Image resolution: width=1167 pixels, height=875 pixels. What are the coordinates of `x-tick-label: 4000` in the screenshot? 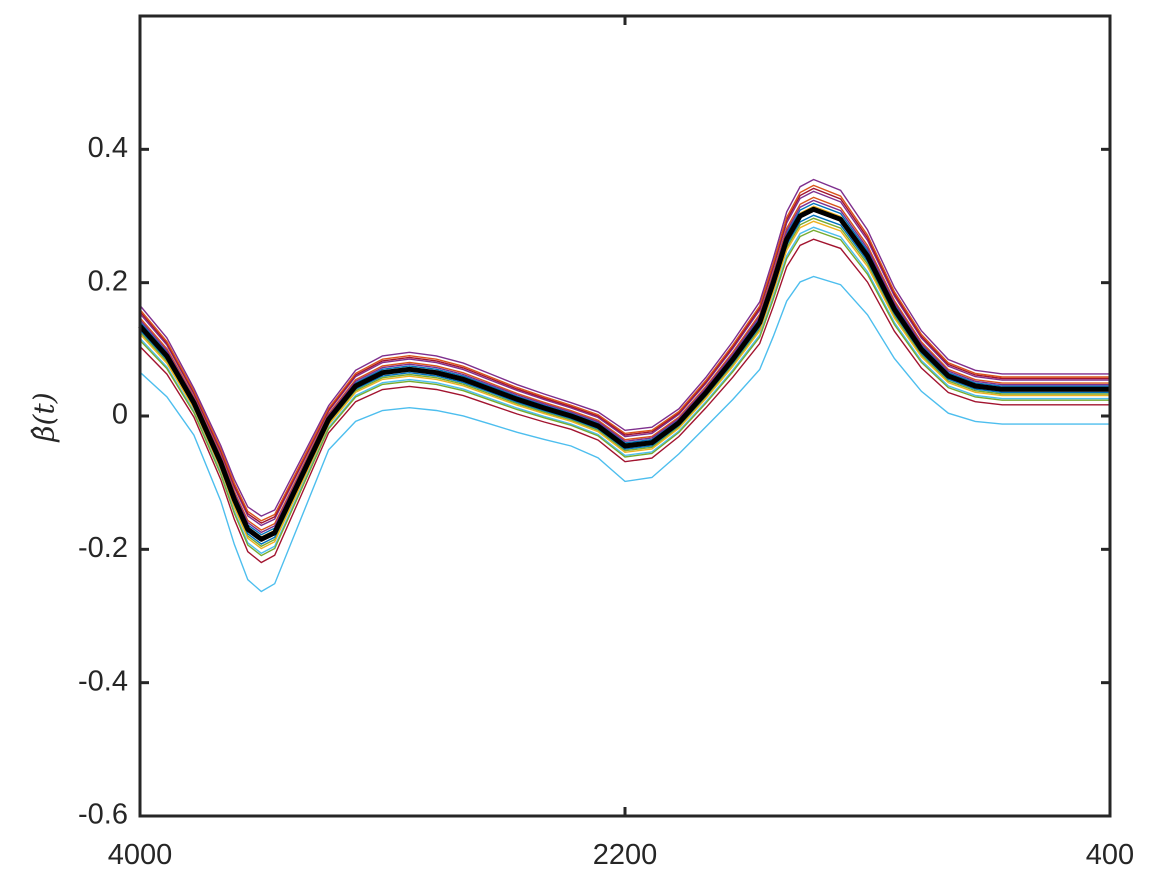 It's located at (140, 855).